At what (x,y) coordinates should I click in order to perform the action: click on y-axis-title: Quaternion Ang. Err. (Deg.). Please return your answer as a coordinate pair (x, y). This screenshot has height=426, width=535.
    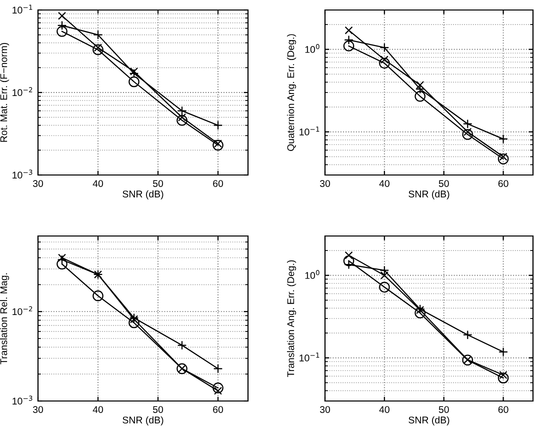
    Looking at the image, I should click on (291, 92).